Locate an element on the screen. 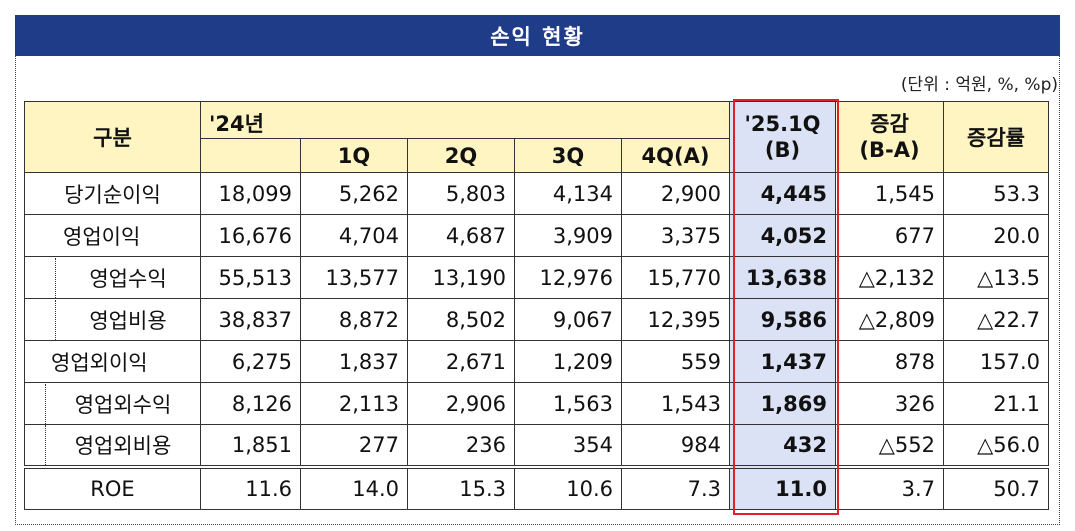 The width and height of the screenshot is (1075, 531). cell-change: △2,809 is located at coordinates (889, 319).